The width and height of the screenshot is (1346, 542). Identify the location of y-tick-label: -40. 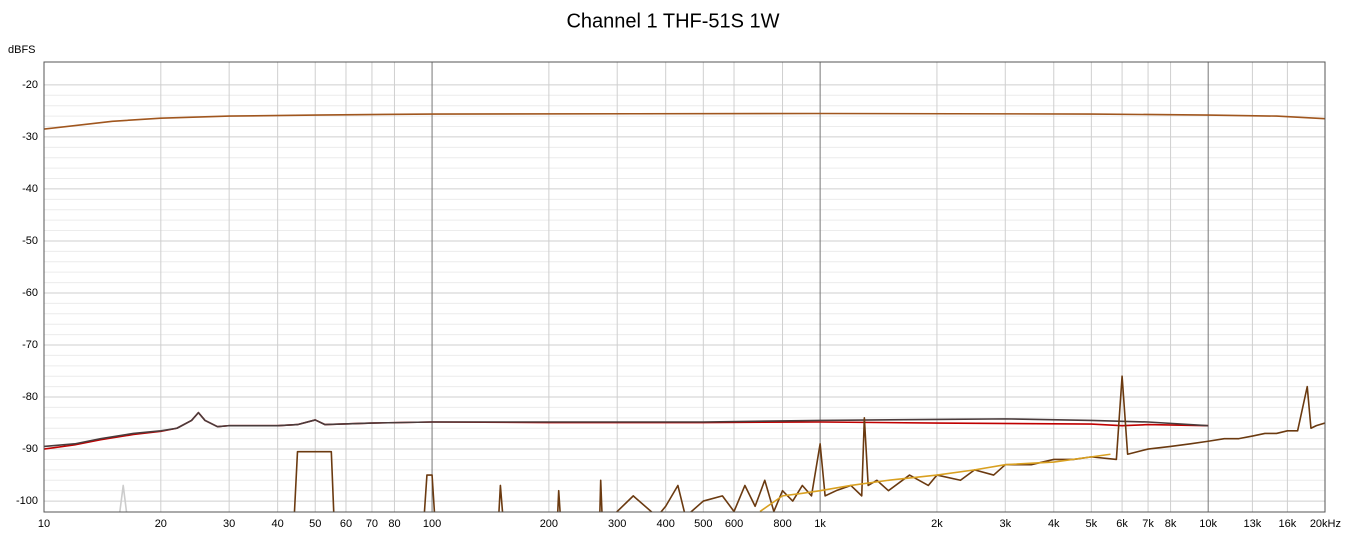
(30, 189).